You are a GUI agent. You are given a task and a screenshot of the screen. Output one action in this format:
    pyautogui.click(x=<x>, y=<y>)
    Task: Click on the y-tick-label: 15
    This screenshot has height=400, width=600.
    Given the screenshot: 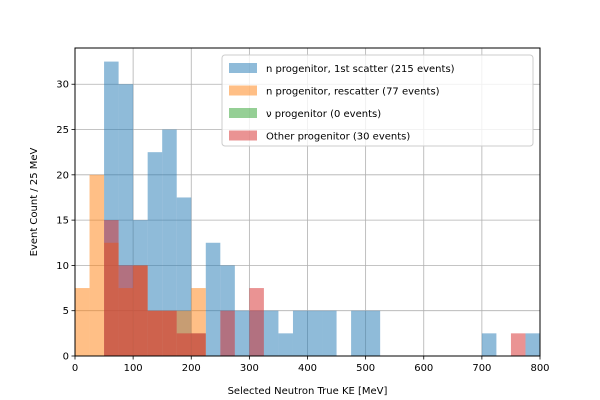 What is the action you would take?
    pyautogui.click(x=62, y=221)
    